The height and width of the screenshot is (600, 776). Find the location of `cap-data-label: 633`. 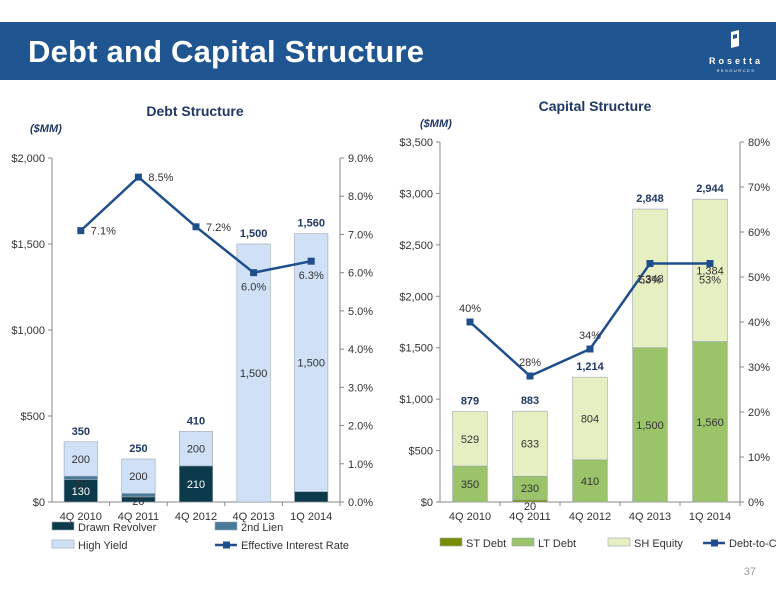

cap-data-label: 633 is located at coordinates (530, 445).